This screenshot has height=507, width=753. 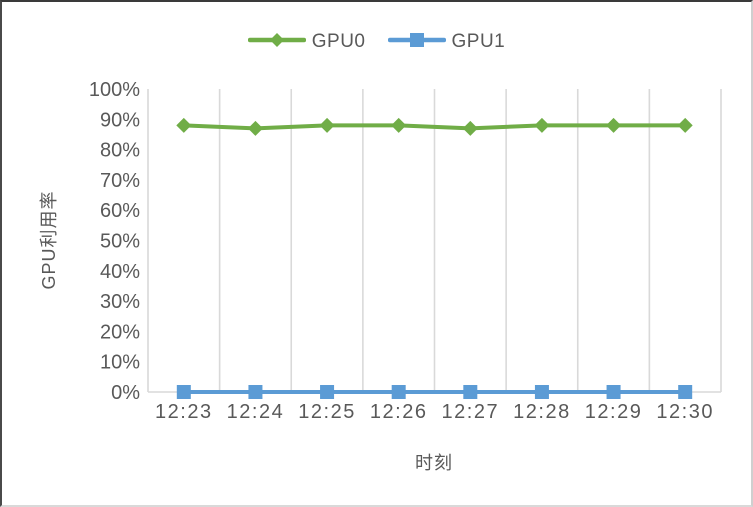 What do you see at coordinates (434, 127) in the screenshot?
I see `series-line-gpu0` at bounding box center [434, 127].